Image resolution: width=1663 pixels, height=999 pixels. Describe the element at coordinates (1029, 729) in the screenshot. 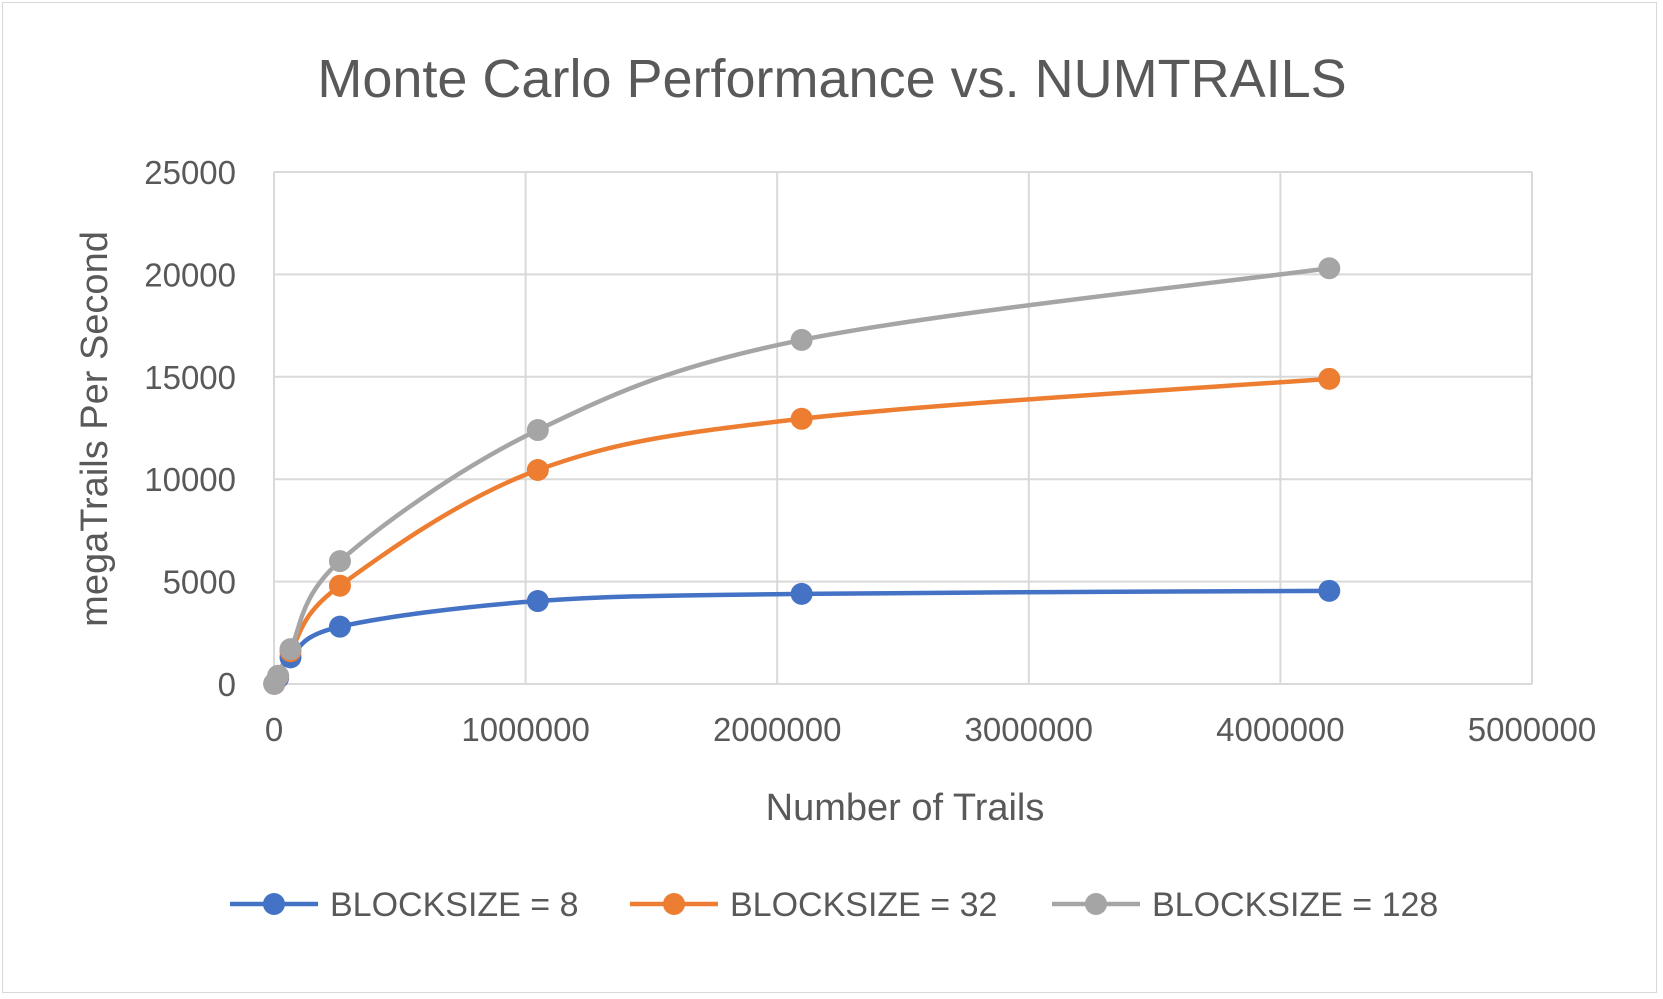

I see `x-tick-label: 3000000` at that location.